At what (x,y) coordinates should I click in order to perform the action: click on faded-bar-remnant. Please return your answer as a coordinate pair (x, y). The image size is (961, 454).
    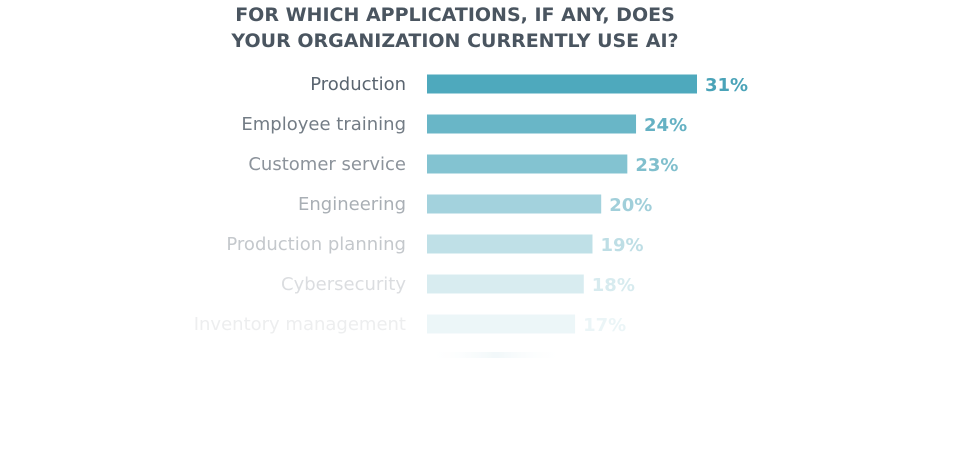
    Looking at the image, I should click on (496, 355).